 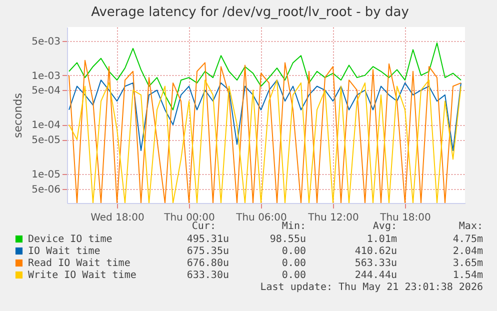 I want to click on text: Avg:, so click(x=384, y=227).